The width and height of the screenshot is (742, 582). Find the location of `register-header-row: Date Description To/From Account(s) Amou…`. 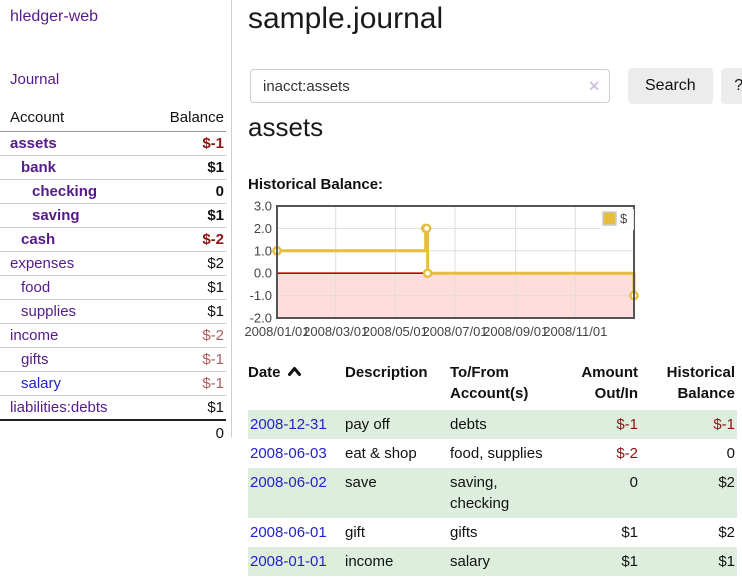

register-header-row: Date Description To/From Account(s) Amou… is located at coordinates (492, 384).